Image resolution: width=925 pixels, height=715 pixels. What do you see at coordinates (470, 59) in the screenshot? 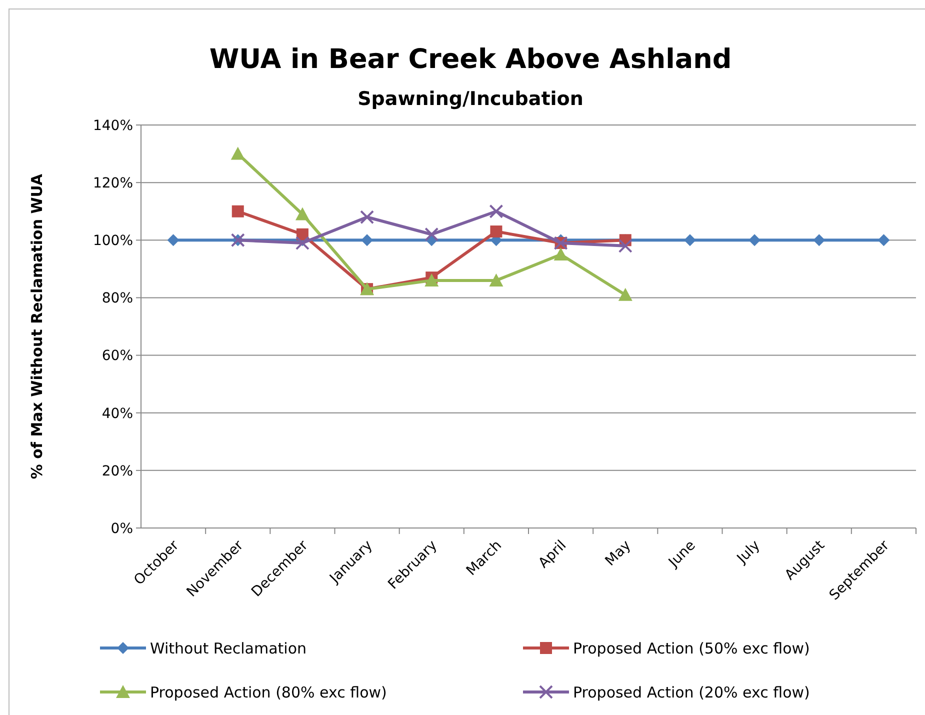
I see `chart-title: WUA in Bear Creek Above Ashland` at bounding box center [470, 59].